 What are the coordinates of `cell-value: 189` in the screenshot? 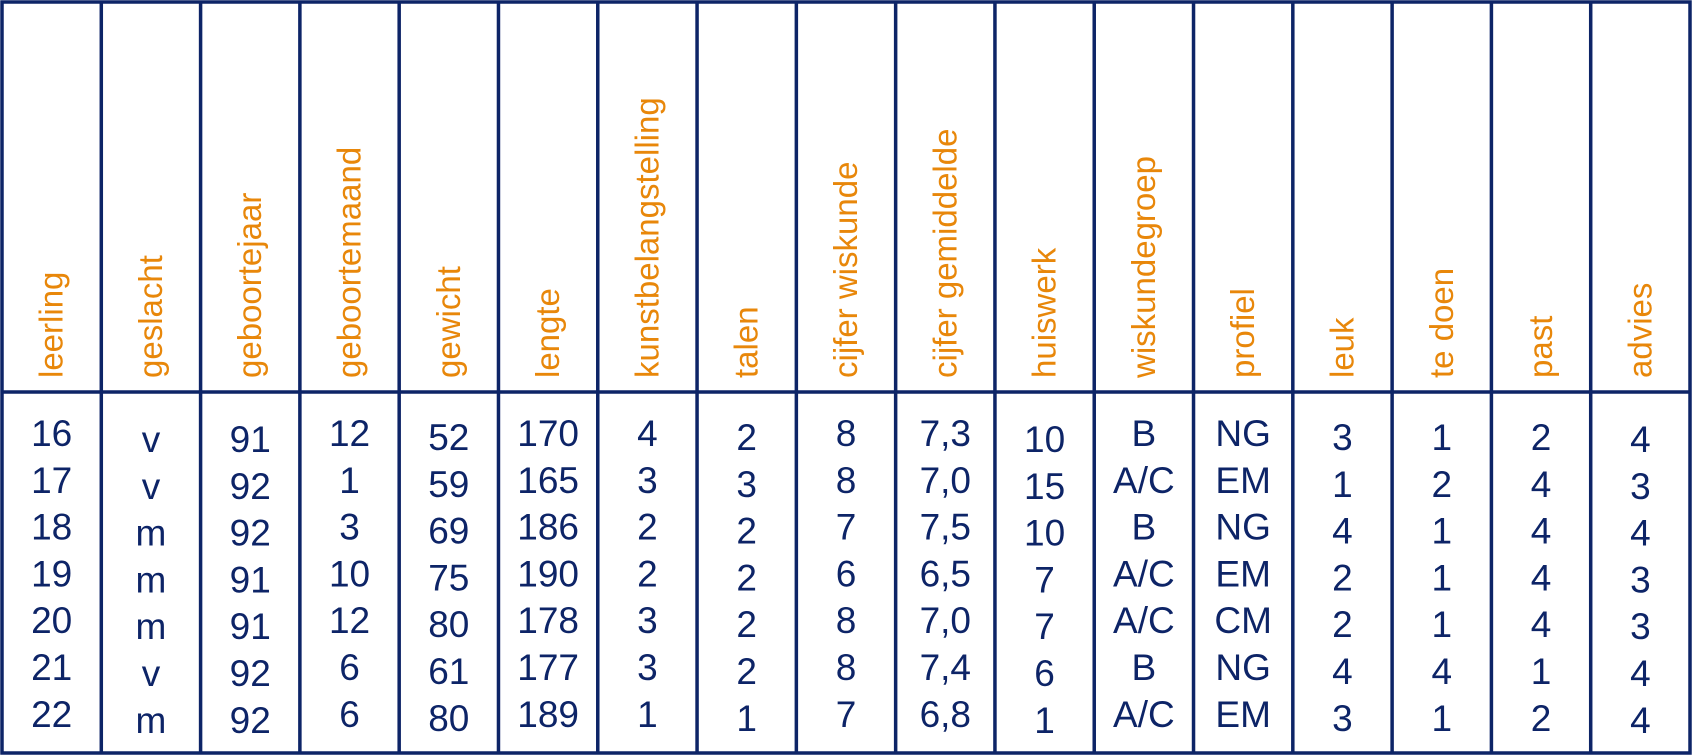 It's located at (548, 714).